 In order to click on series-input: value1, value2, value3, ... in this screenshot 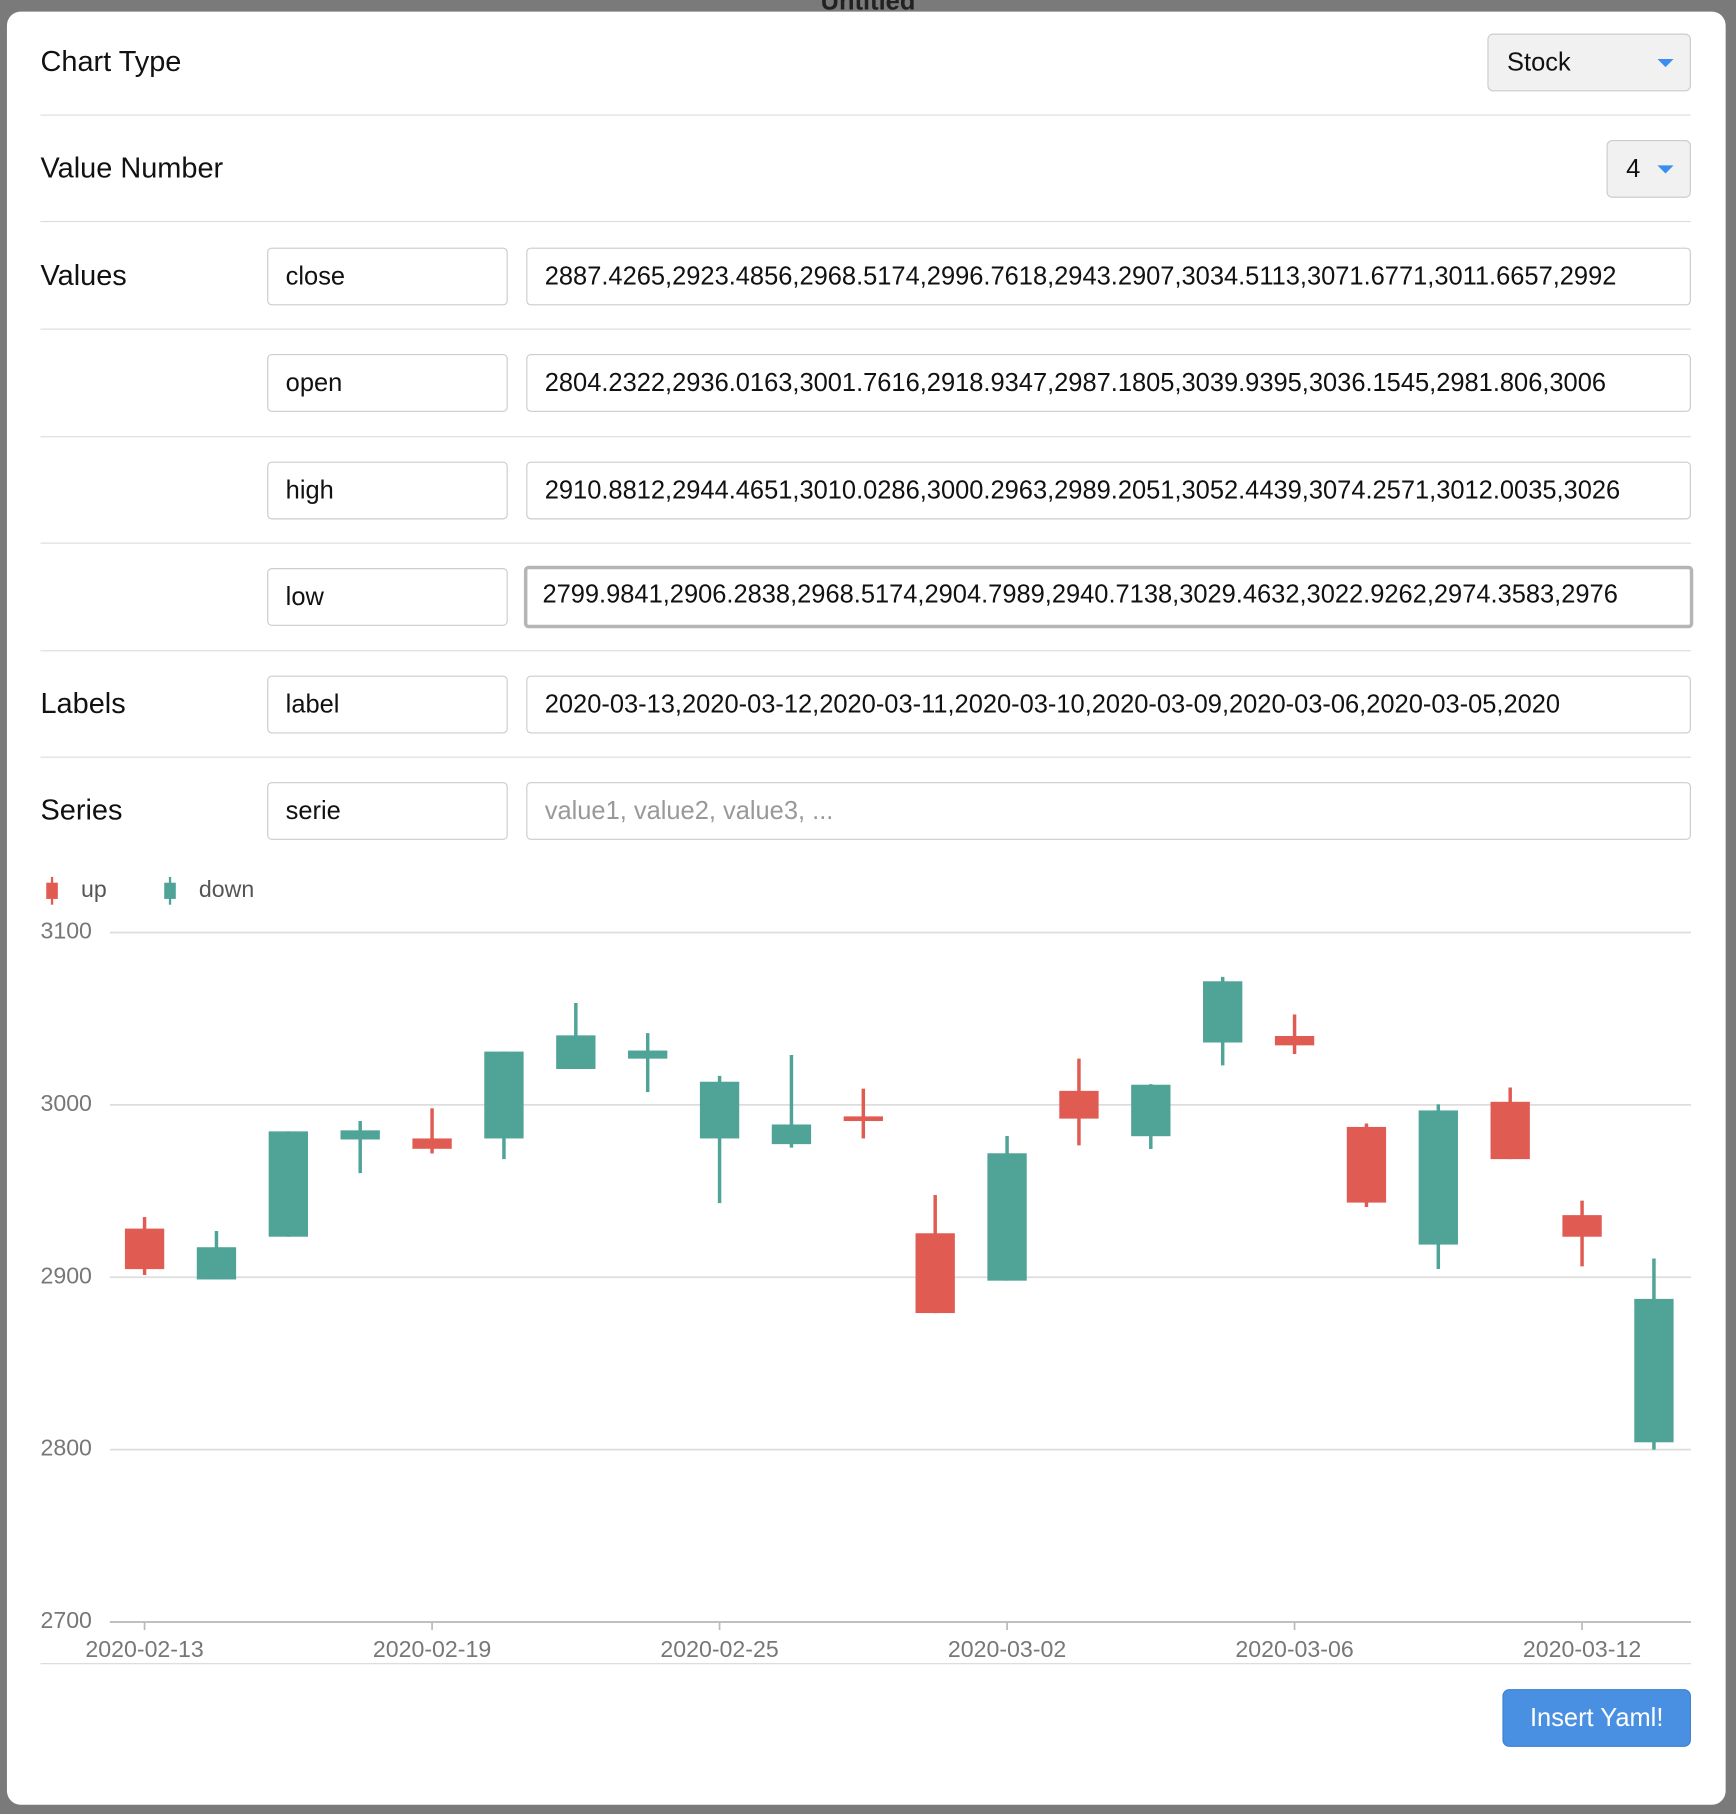, I will do `click(1108, 811)`.